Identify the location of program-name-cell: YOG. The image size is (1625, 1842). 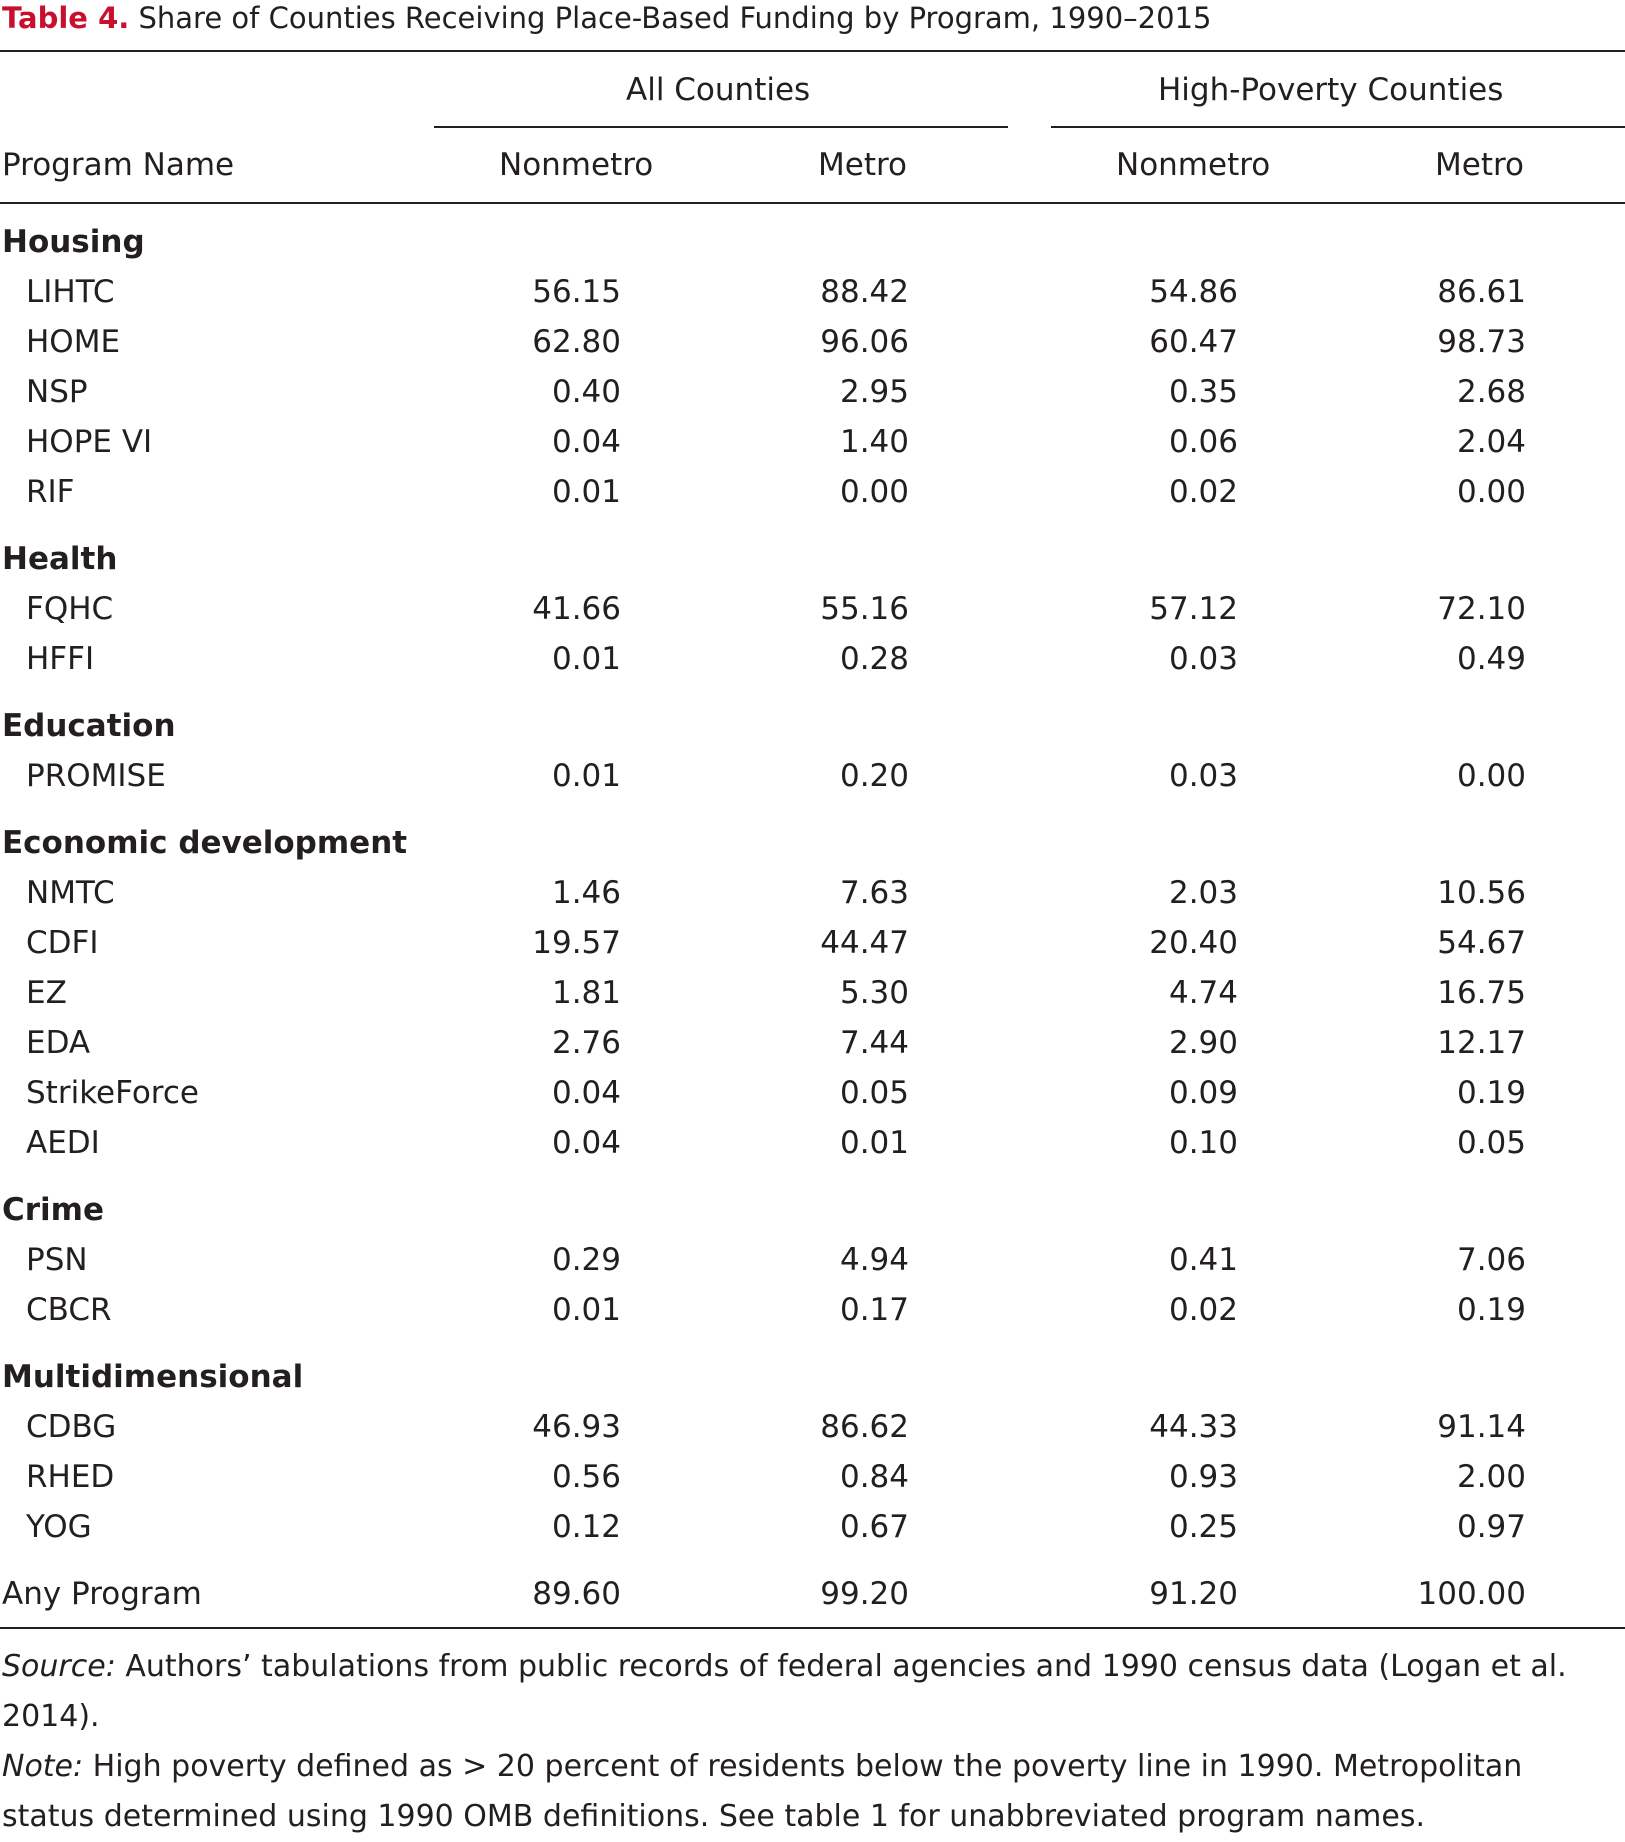
(59, 1527).